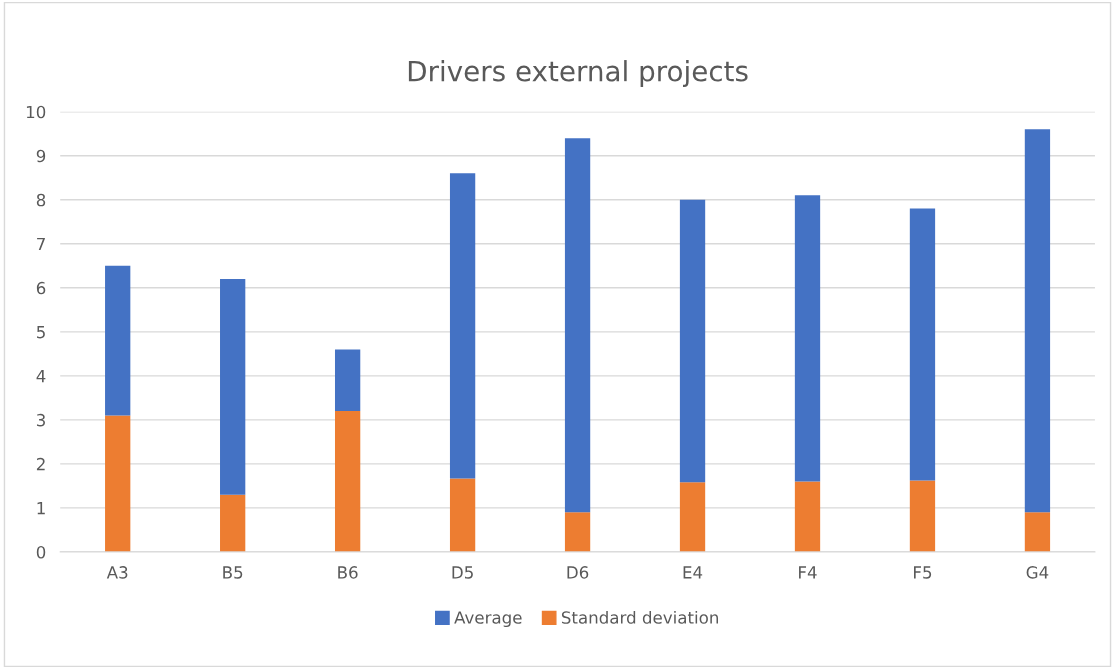  I want to click on y-tick-label: 6, so click(41, 288).